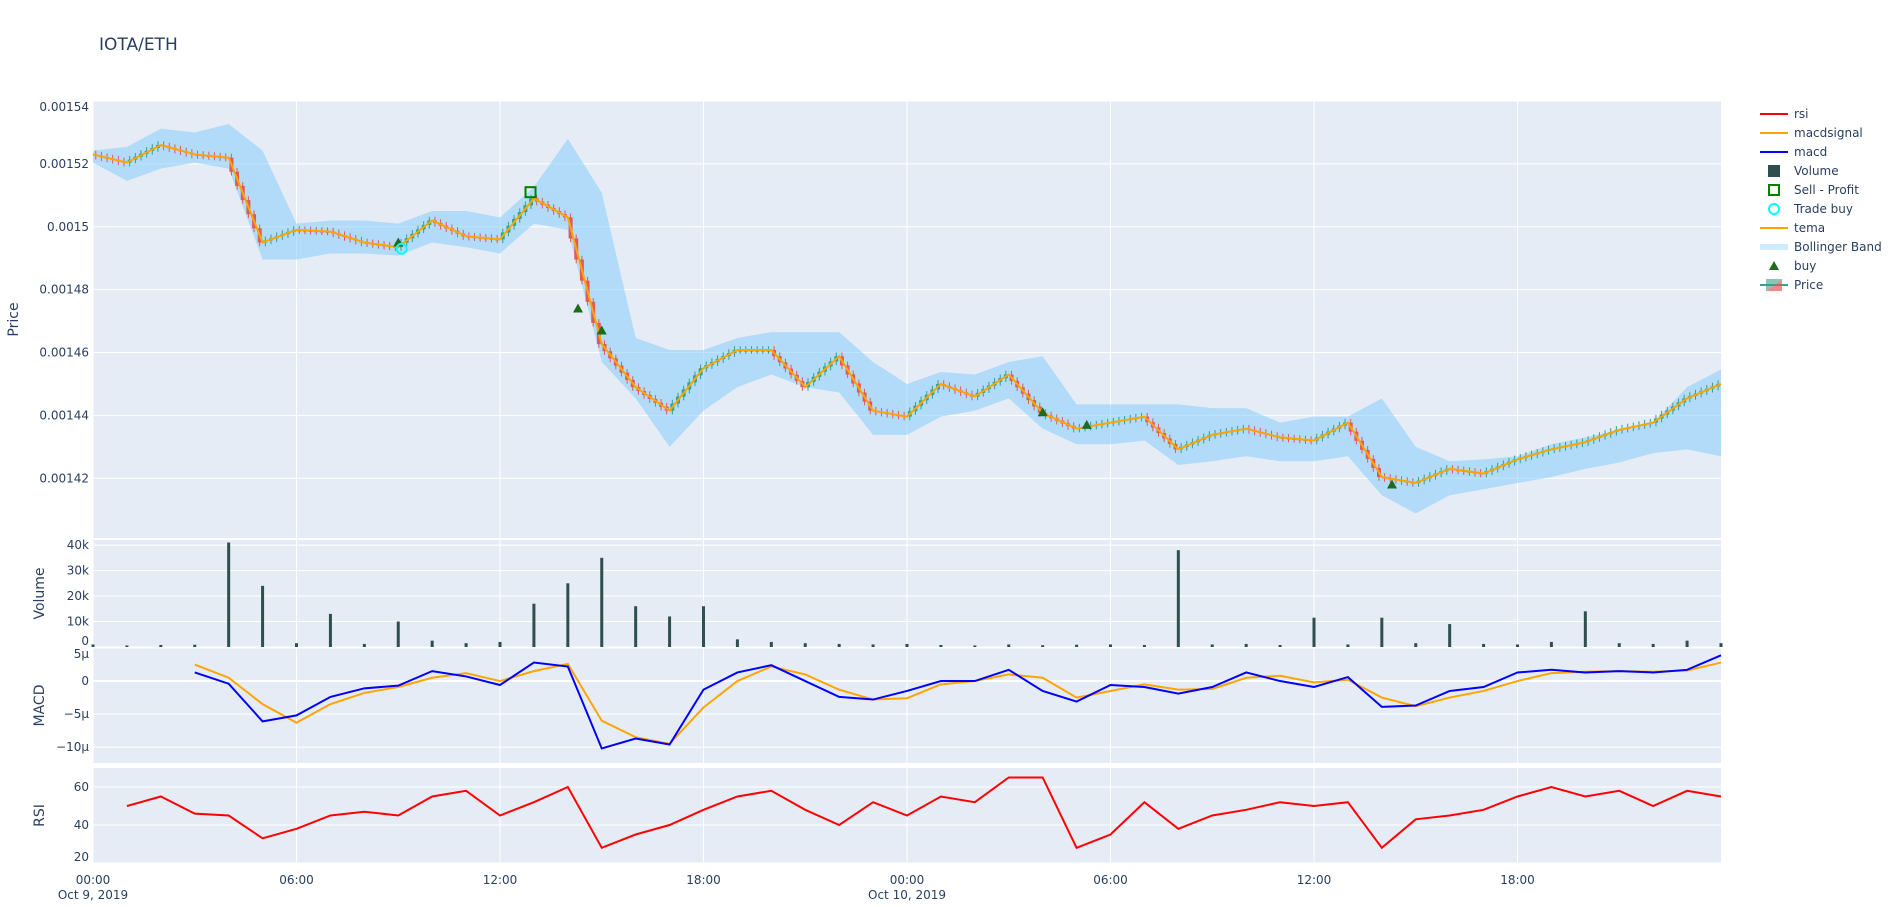  What do you see at coordinates (81, 825) in the screenshot?
I see `y-tick-label: 40` at bounding box center [81, 825].